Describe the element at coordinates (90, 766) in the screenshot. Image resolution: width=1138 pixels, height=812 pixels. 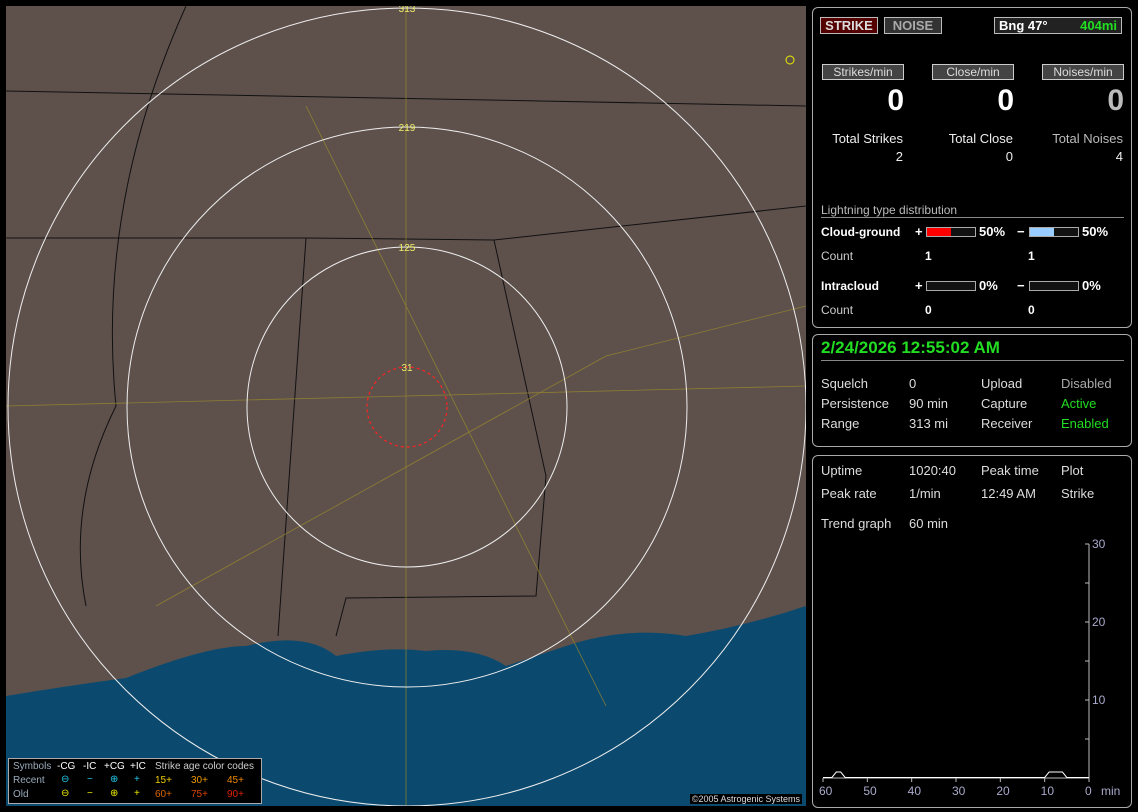
I see `legend-col: -IC` at that location.